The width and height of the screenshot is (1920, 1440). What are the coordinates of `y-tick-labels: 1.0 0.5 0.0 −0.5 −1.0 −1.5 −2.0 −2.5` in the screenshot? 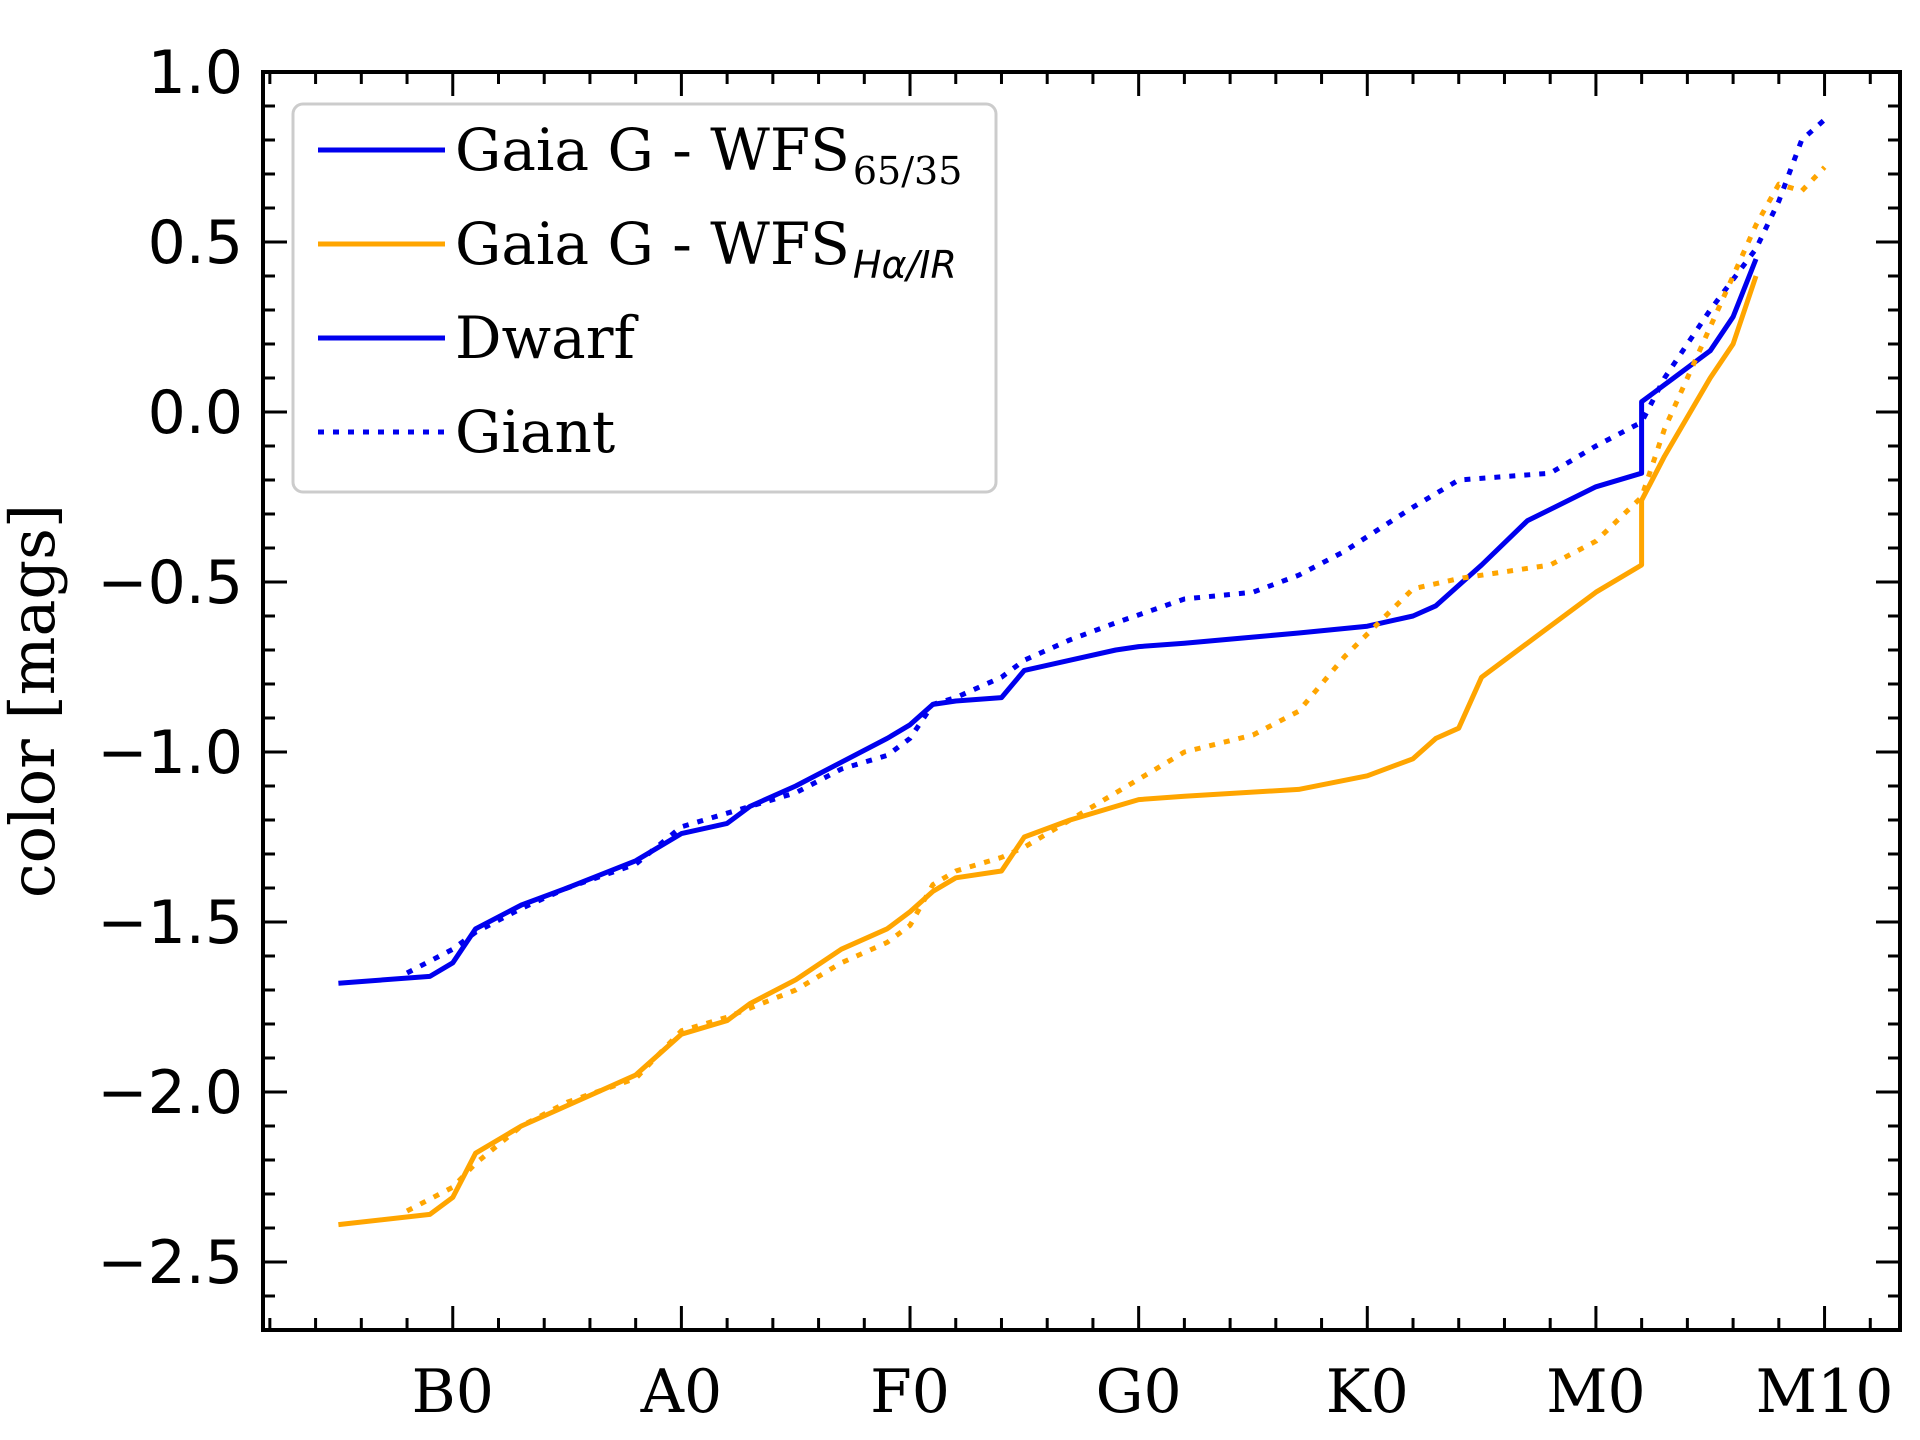 It's located at (170, 668).